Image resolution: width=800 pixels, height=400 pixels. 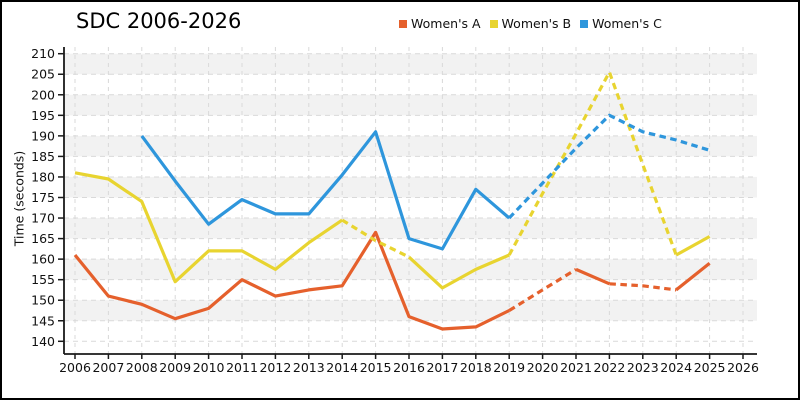 What do you see at coordinates (43, 300) in the screenshot?
I see `y-tick-label: 150` at bounding box center [43, 300].